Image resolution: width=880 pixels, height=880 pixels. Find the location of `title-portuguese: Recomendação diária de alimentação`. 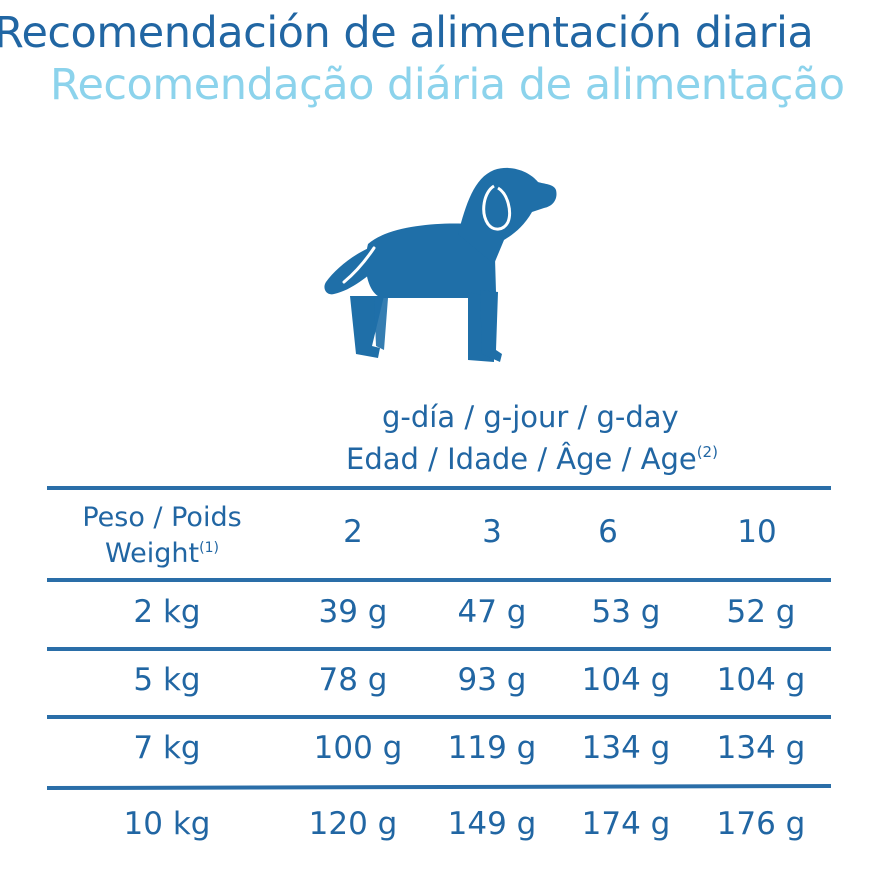

title-portuguese: Recomendação diária de alimentação is located at coordinates (447, 85).